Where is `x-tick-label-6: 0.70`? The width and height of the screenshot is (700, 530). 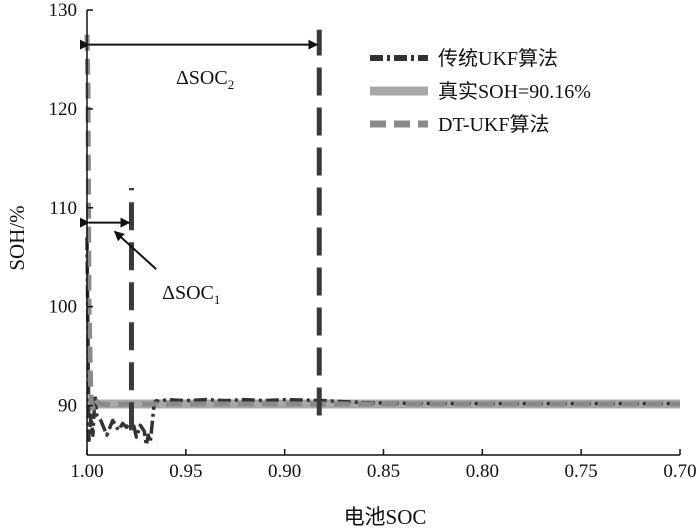
x-tick-label-6: 0.70 is located at coordinates (679, 471).